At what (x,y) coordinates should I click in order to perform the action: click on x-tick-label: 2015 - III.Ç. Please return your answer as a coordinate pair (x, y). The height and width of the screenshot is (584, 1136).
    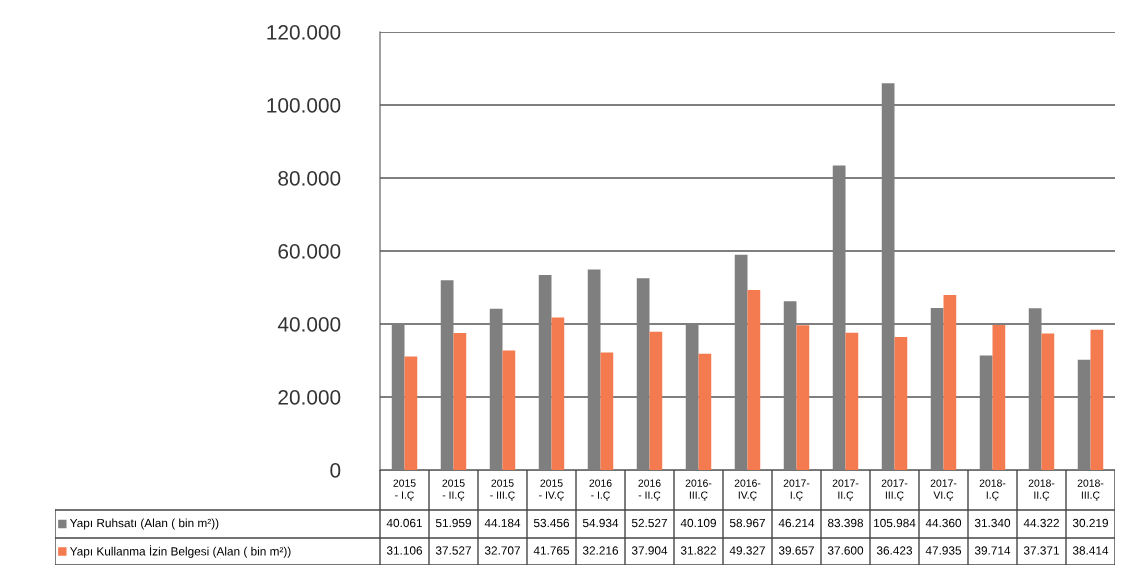
    Looking at the image, I should click on (502, 490).